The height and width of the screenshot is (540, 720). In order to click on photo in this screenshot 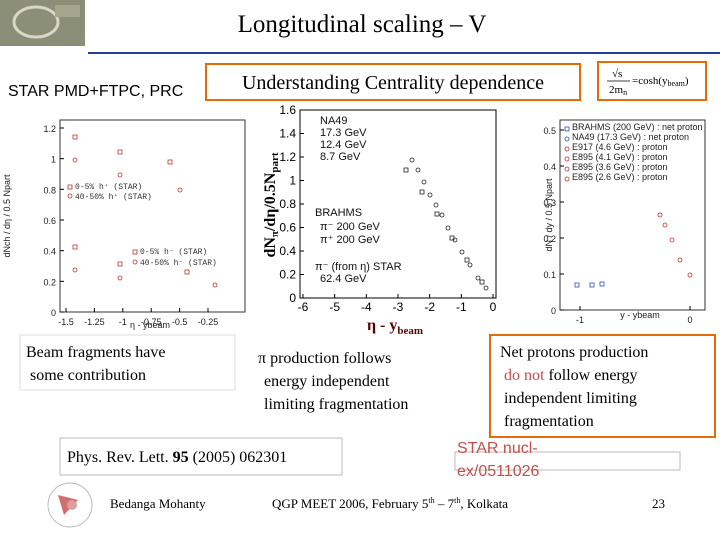, I will do `click(42, 23)`.